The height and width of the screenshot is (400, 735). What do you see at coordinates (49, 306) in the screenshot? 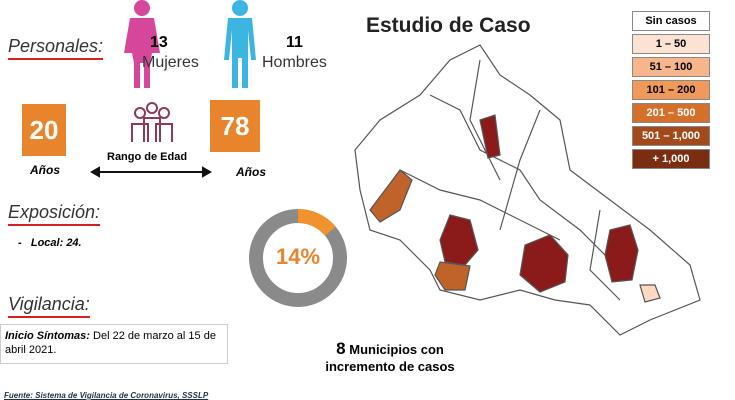
I see `section-title: Vigilancia:` at bounding box center [49, 306].